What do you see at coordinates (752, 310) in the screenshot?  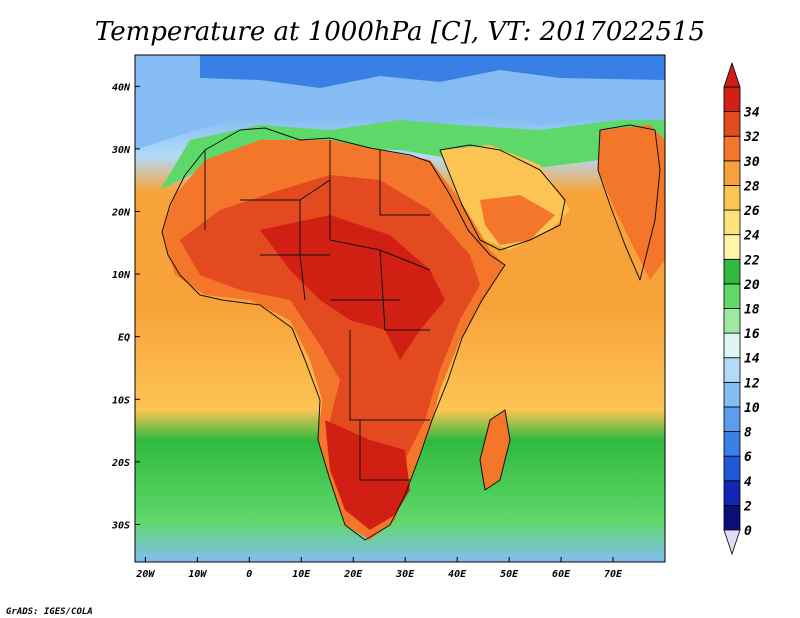 I see `colorbar-label: 18` at bounding box center [752, 310].